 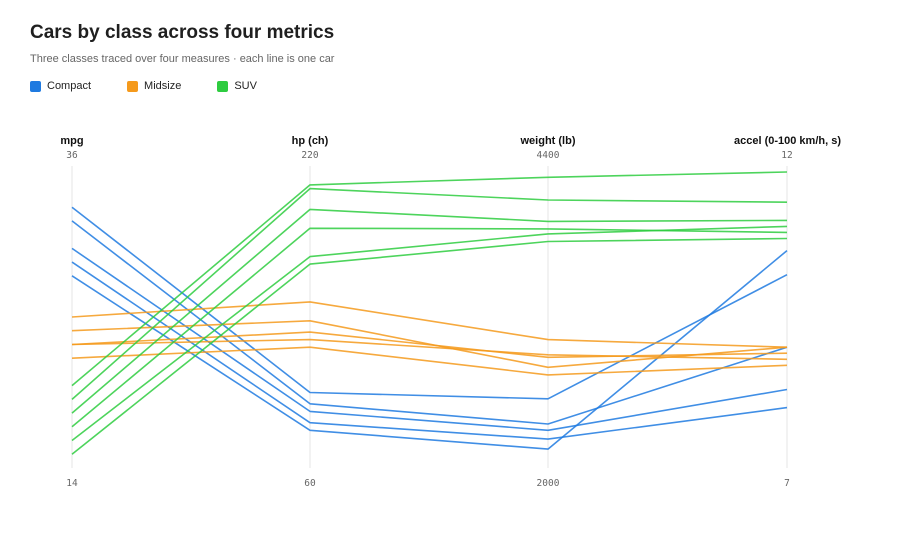 I want to click on axis-title-accel: accel (0-100 km/h, s), so click(x=787, y=141).